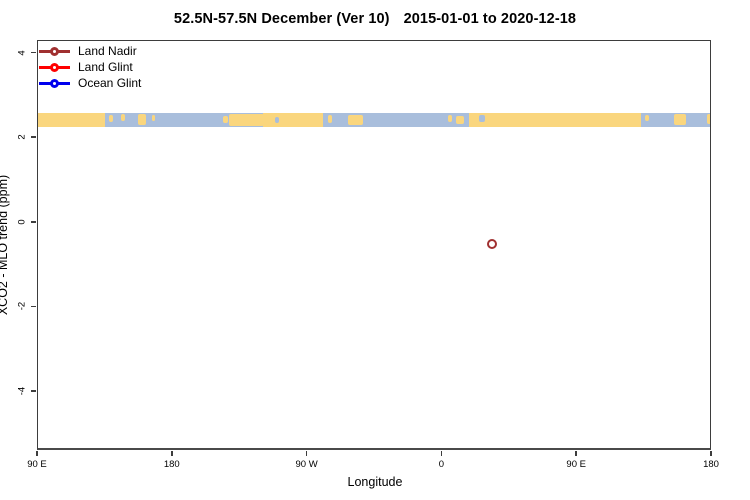 The image size is (750, 500). I want to click on x-tick-label: 90 W, so click(306, 464).